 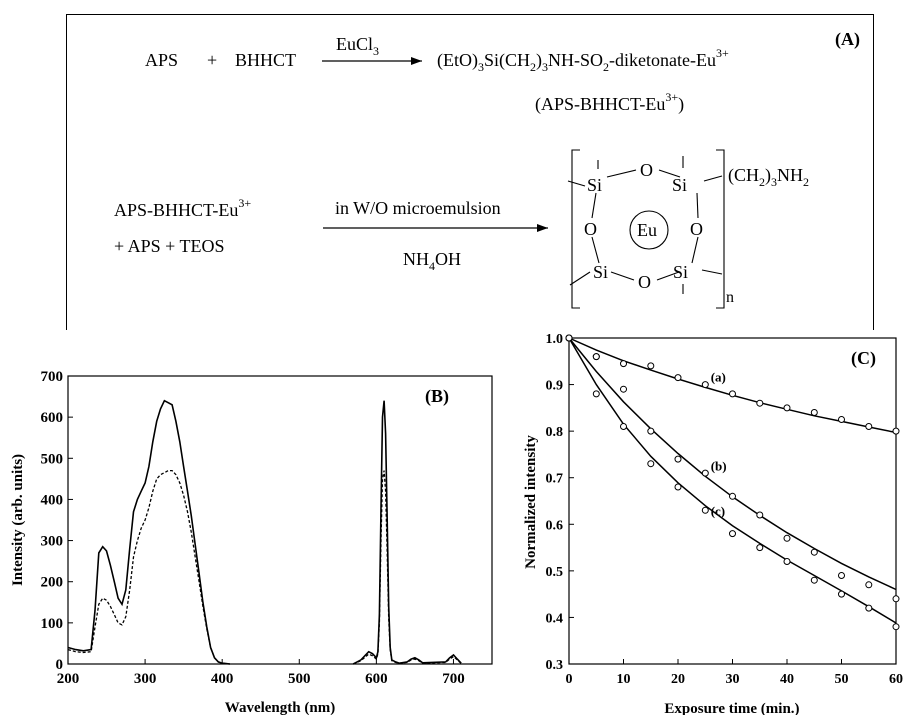 What do you see at coordinates (555, 432) in the screenshot?
I see `y-tick-label-c: 0.8` at bounding box center [555, 432].